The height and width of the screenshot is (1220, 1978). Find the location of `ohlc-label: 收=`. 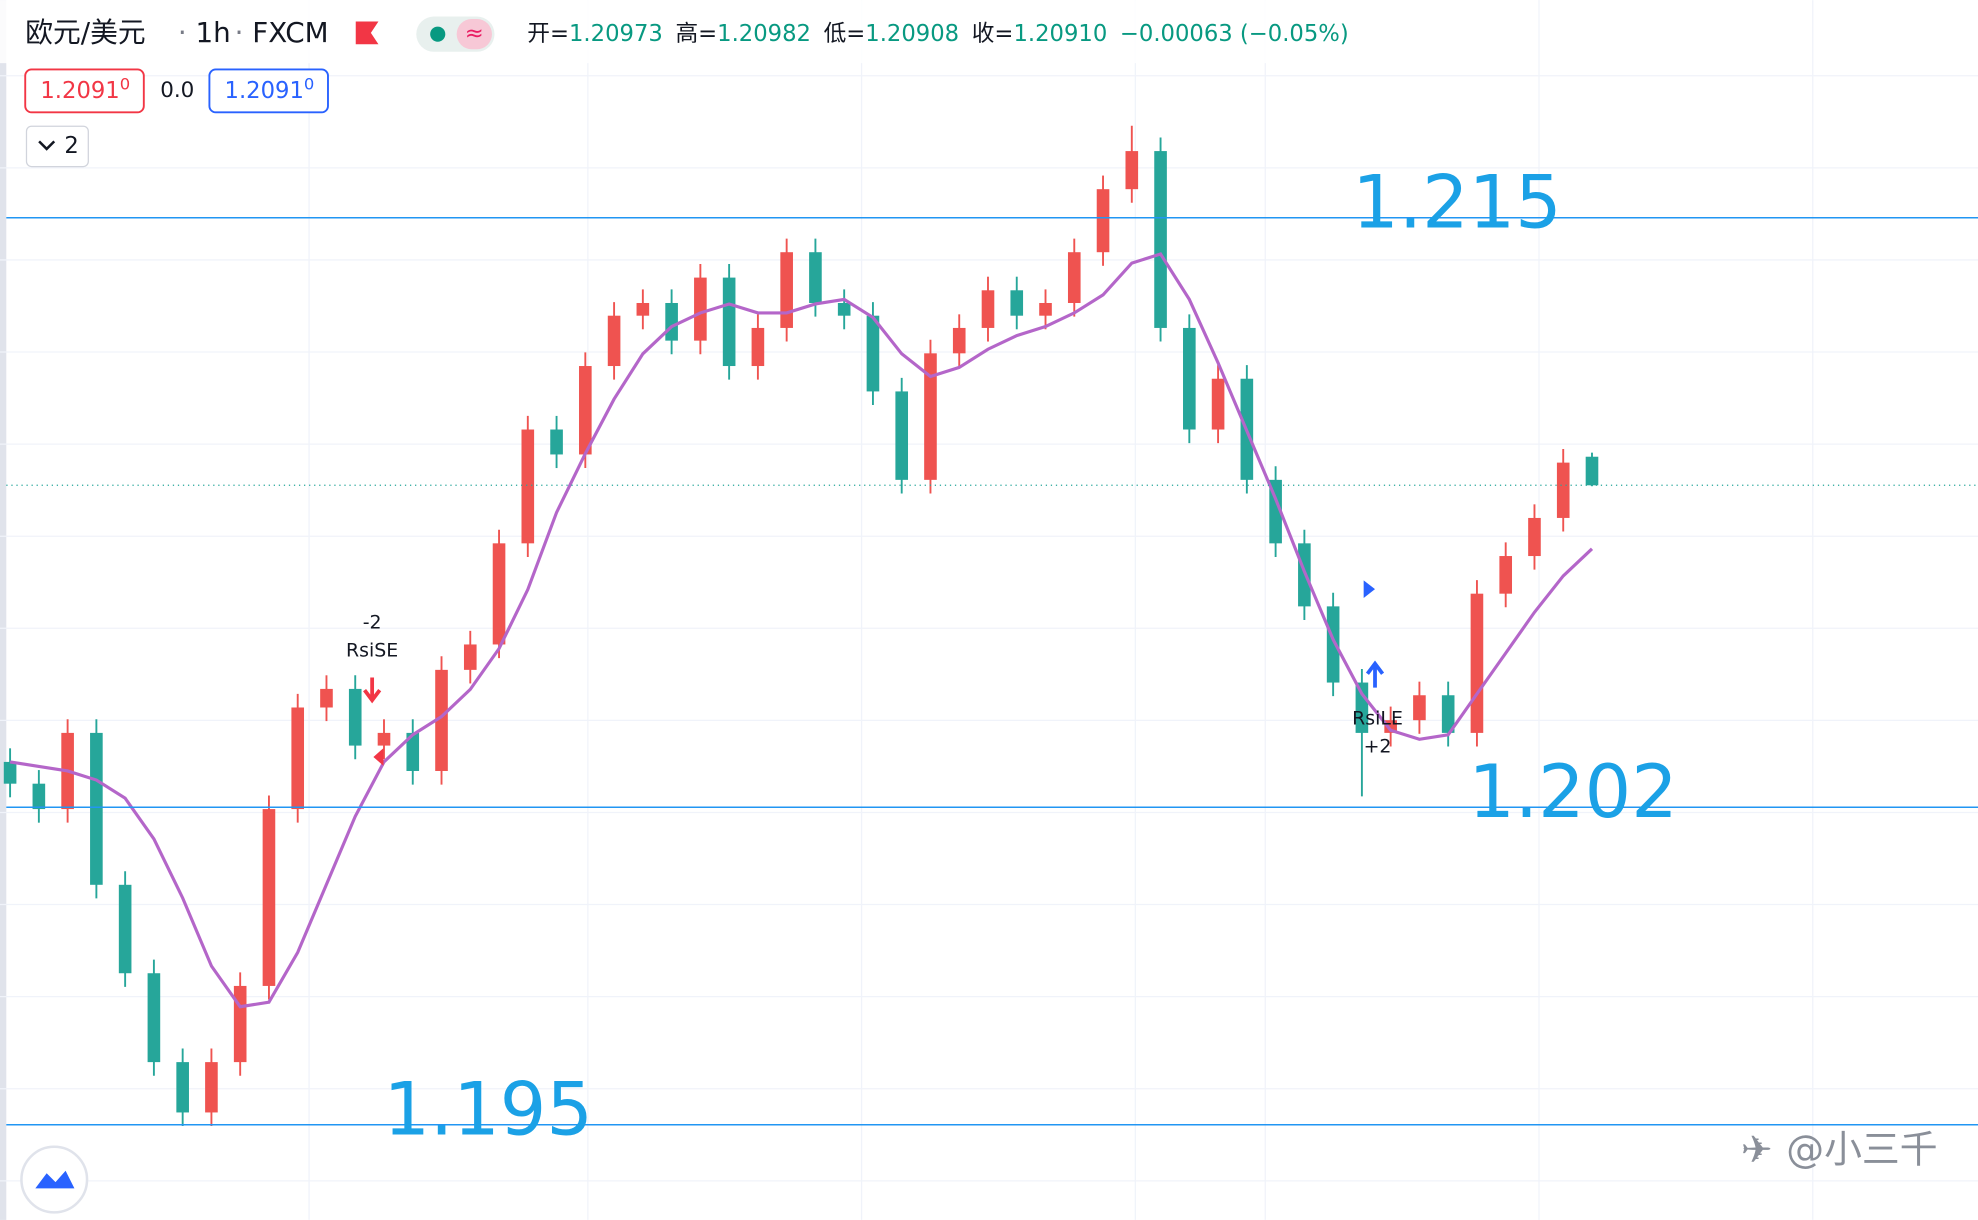

ohlc-label: 收= is located at coordinates (993, 34).